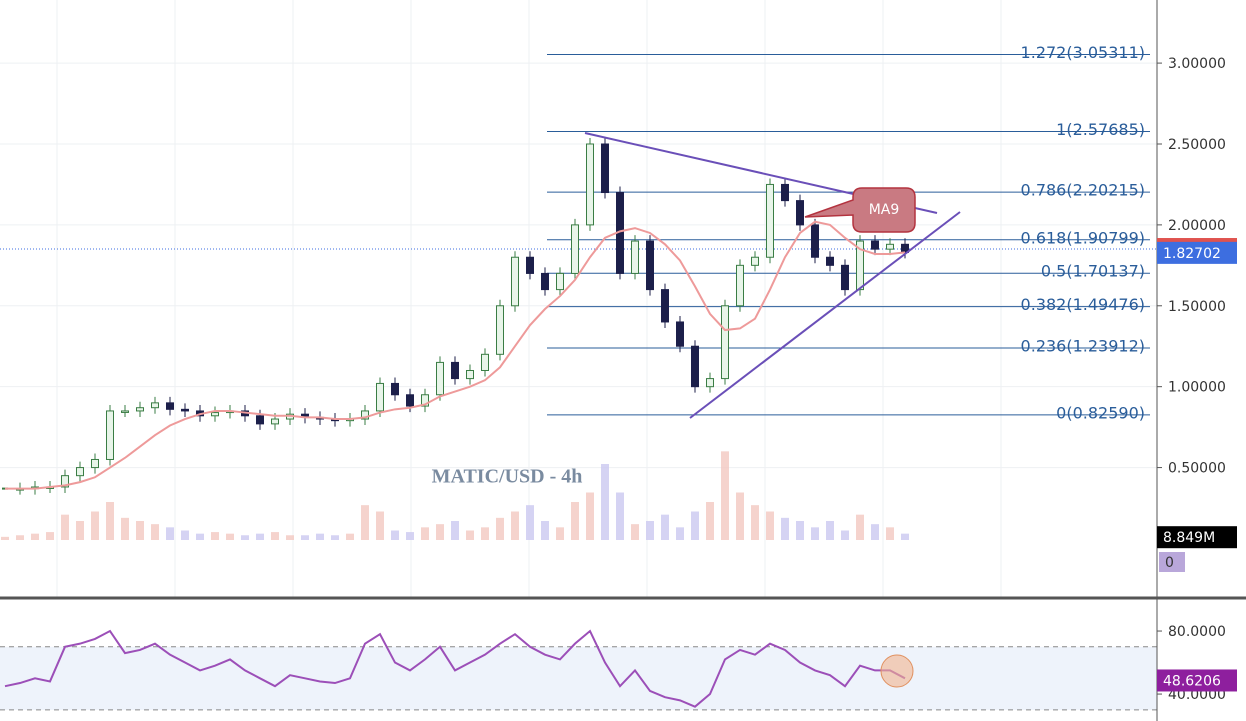 The image size is (1246, 721). I want to click on highlight-circle, so click(897, 671).